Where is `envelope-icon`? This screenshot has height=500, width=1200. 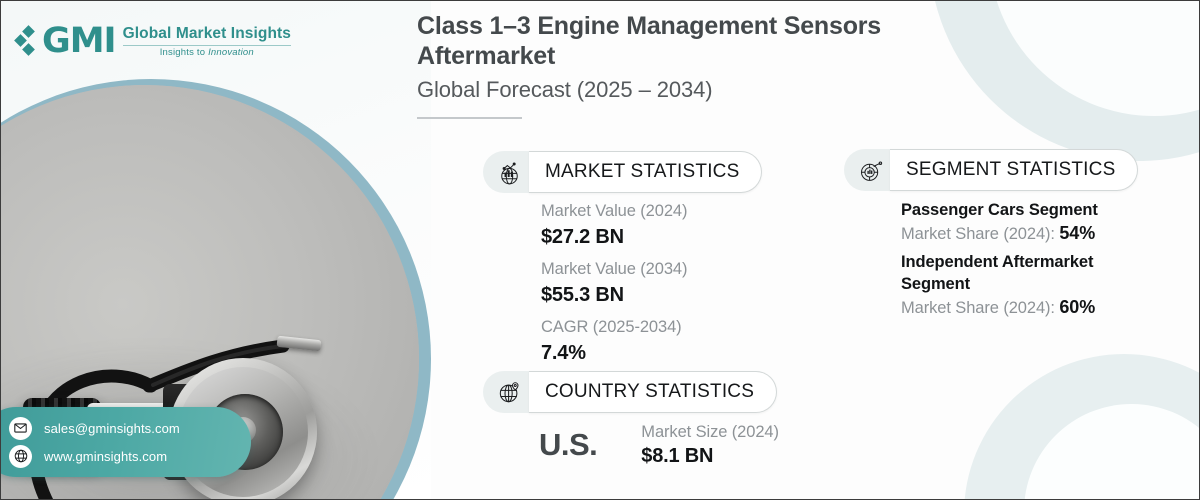 envelope-icon is located at coordinates (20, 428).